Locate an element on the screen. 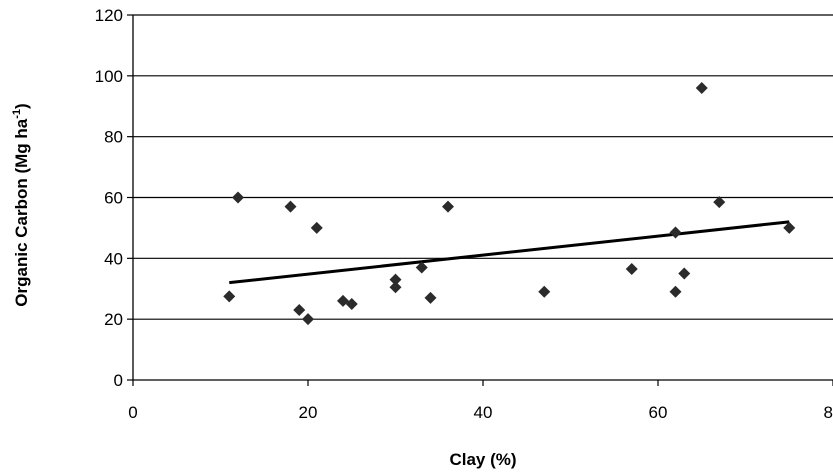  y-tick-label: 120 is located at coordinates (109, 15).